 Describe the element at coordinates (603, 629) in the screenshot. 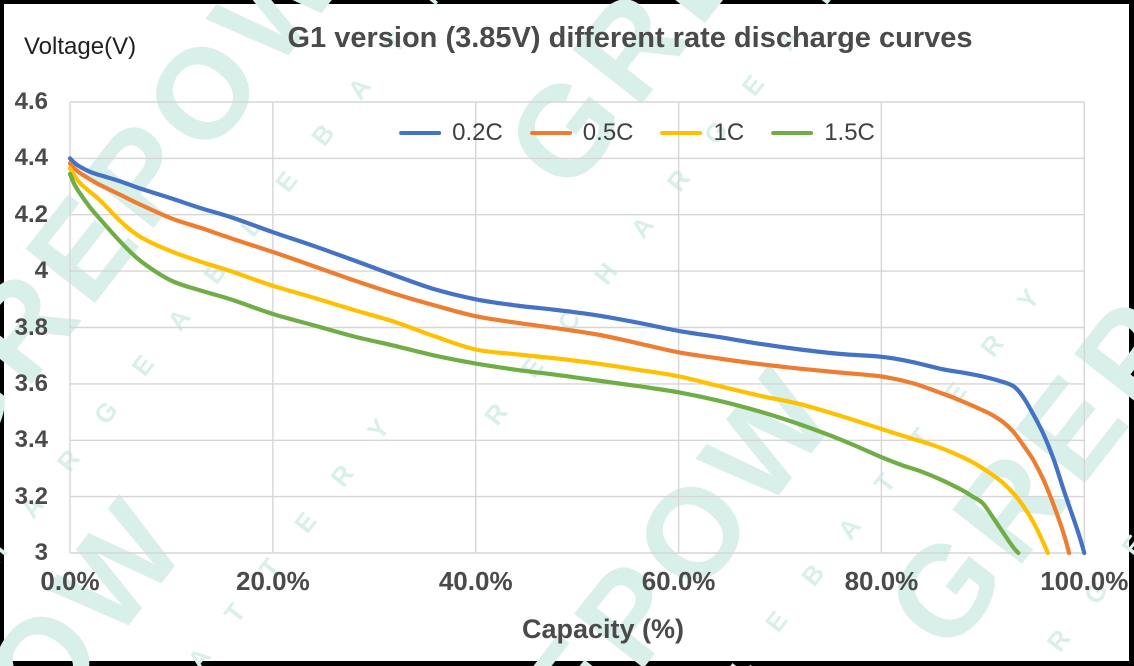

I see `x-axis-title: Capacity (%)` at that location.